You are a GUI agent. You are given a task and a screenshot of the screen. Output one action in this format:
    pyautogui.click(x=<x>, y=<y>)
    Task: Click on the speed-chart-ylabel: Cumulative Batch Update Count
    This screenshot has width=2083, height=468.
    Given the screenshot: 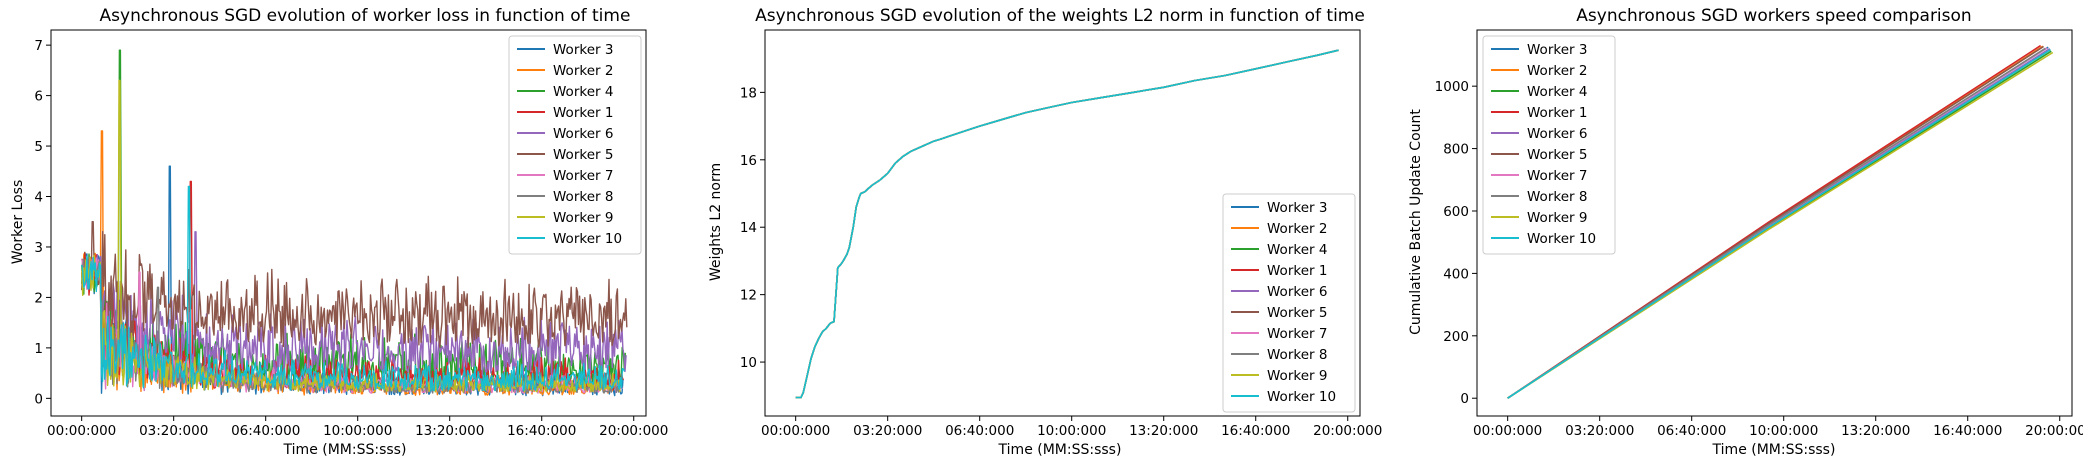 What is the action you would take?
    pyautogui.click(x=1416, y=222)
    